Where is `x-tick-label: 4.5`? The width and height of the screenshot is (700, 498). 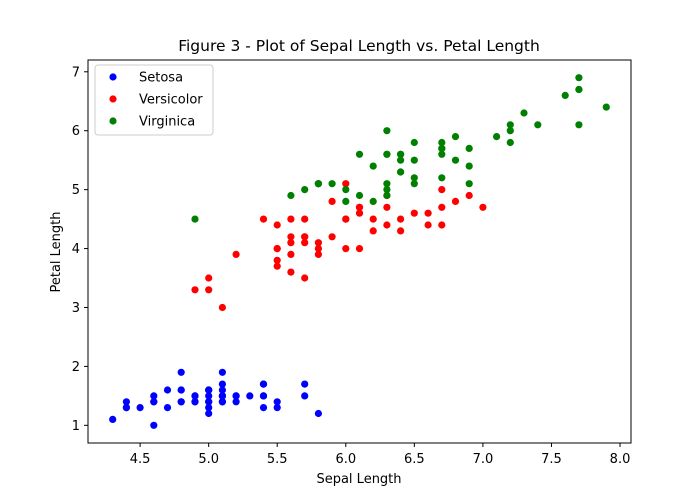 x-tick-label: 4.5 is located at coordinates (140, 459).